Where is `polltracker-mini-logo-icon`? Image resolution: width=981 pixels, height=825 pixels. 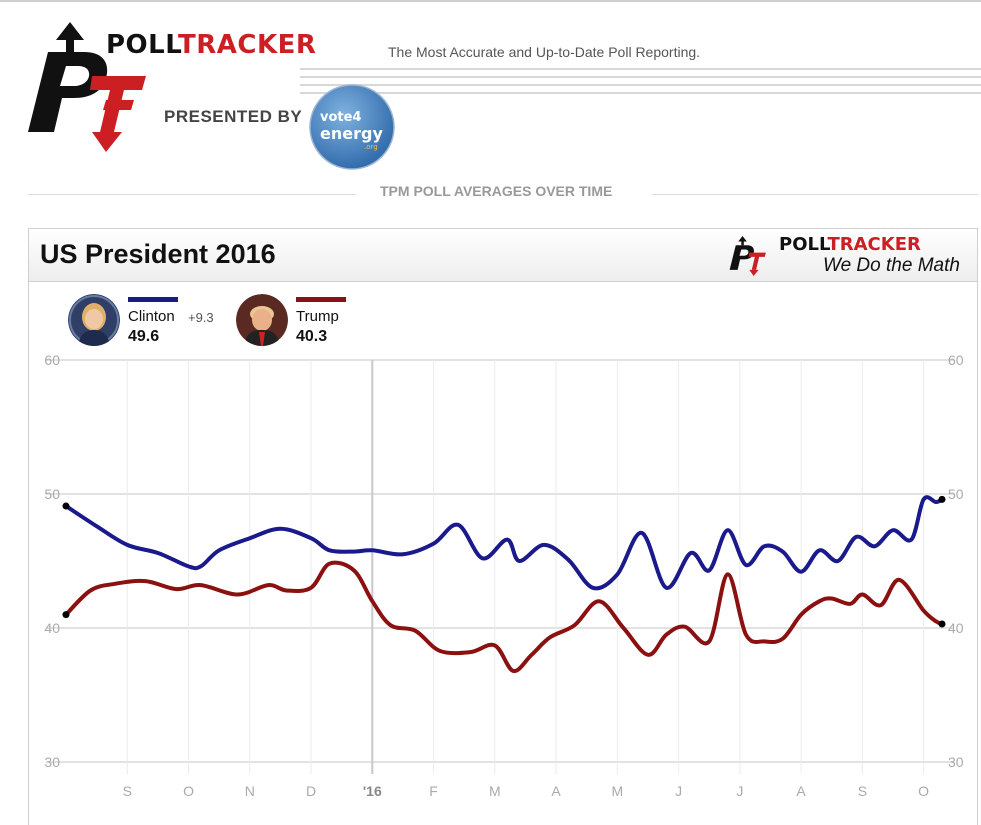 polltracker-mini-logo-icon is located at coordinates (747, 256).